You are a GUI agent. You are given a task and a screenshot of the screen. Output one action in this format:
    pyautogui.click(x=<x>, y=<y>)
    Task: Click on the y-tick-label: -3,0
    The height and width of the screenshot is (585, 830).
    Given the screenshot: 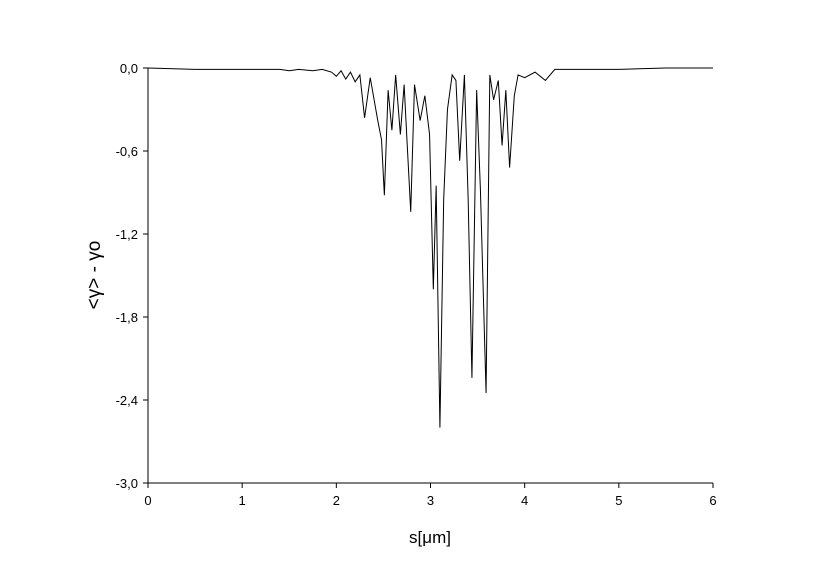 What is the action you would take?
    pyautogui.click(x=127, y=483)
    